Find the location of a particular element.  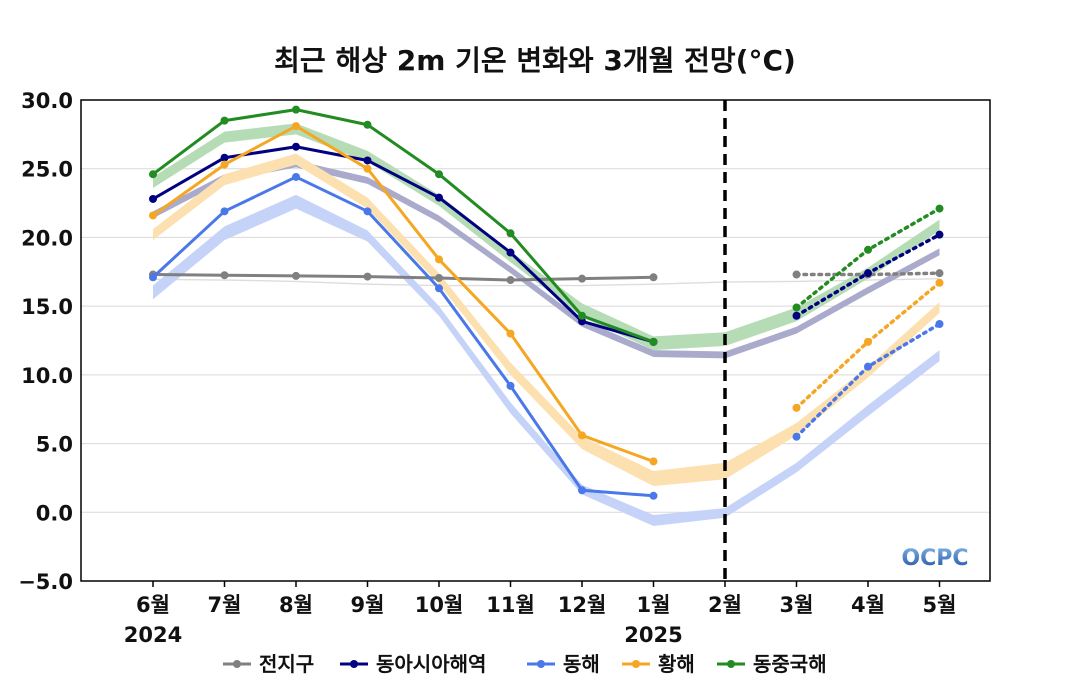

x-tick-label: 11월 is located at coordinates (510, 605).